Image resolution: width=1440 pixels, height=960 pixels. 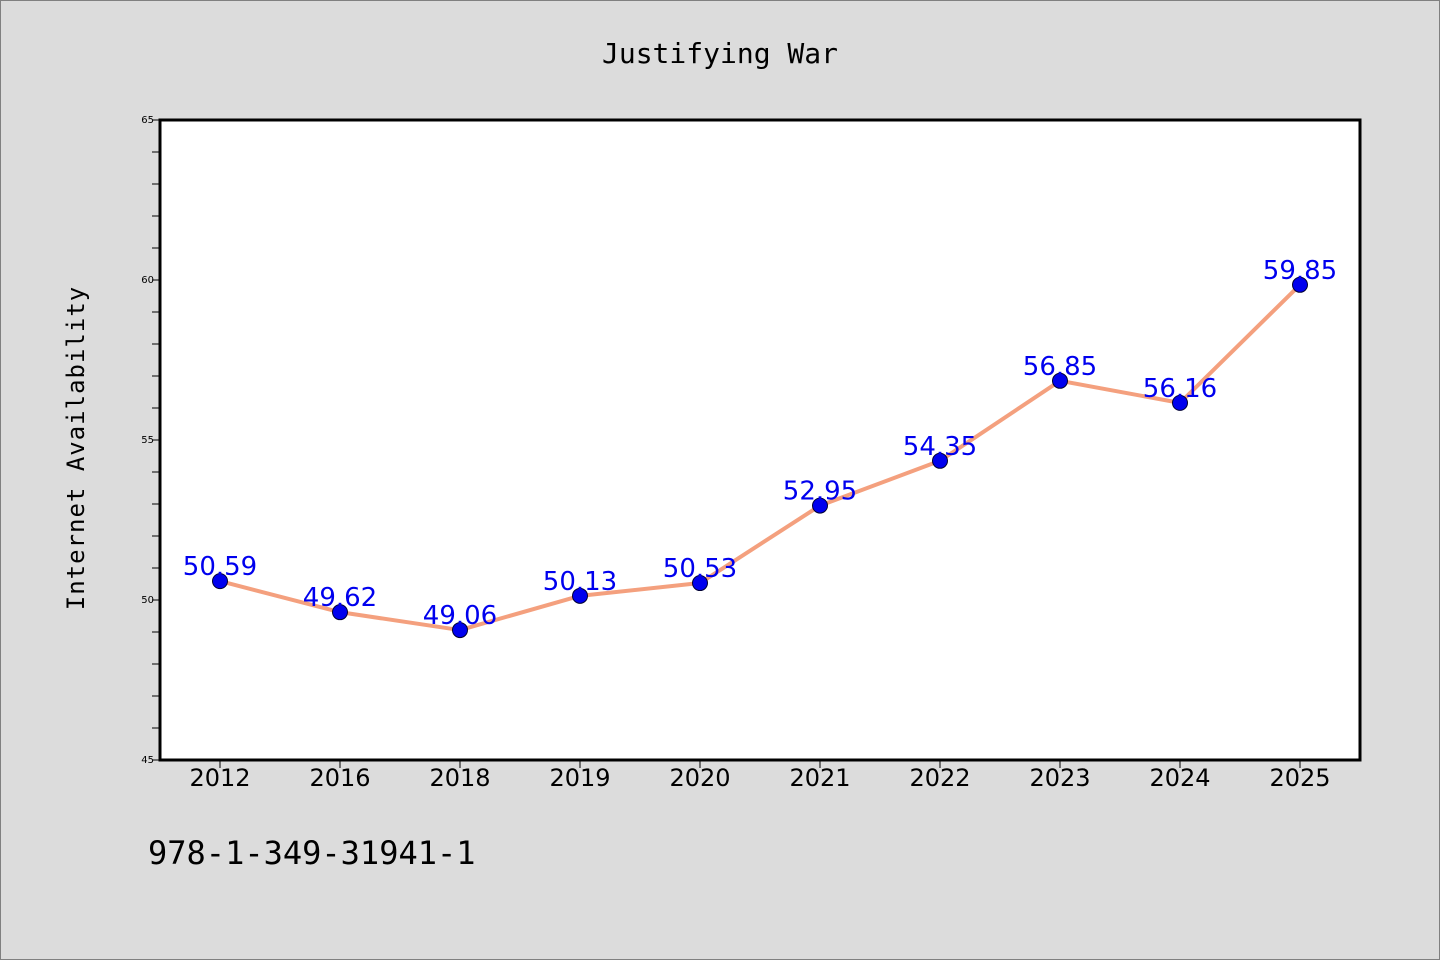 What do you see at coordinates (1299, 778) in the screenshot?
I see `x-tick-label: 2025` at bounding box center [1299, 778].